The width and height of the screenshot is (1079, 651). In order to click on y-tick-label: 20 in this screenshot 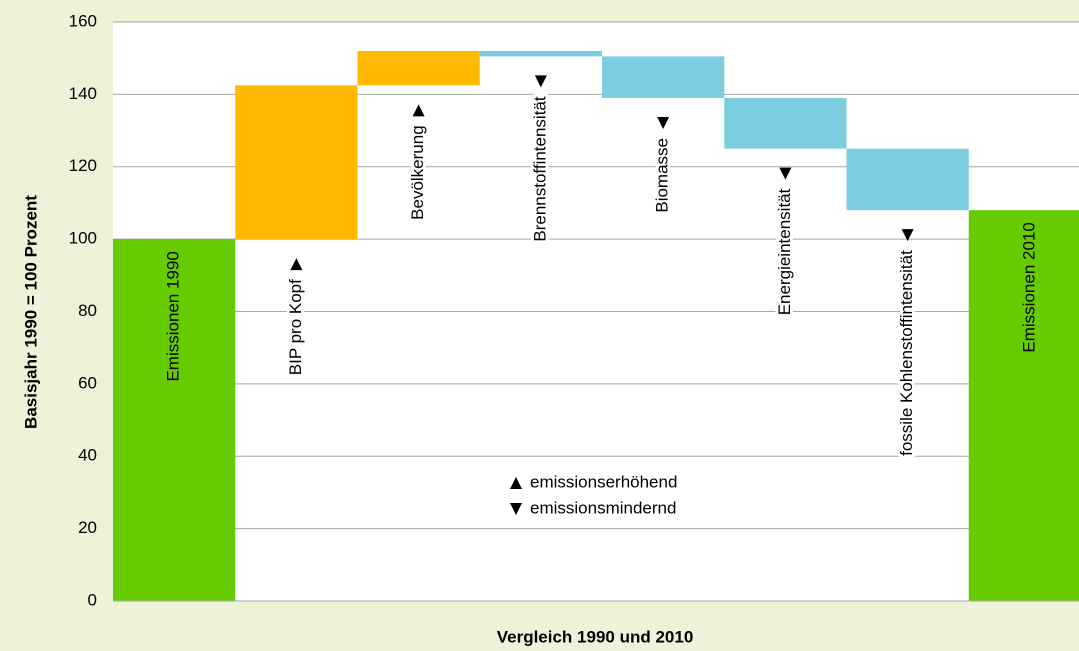, I will do `click(87, 527)`.